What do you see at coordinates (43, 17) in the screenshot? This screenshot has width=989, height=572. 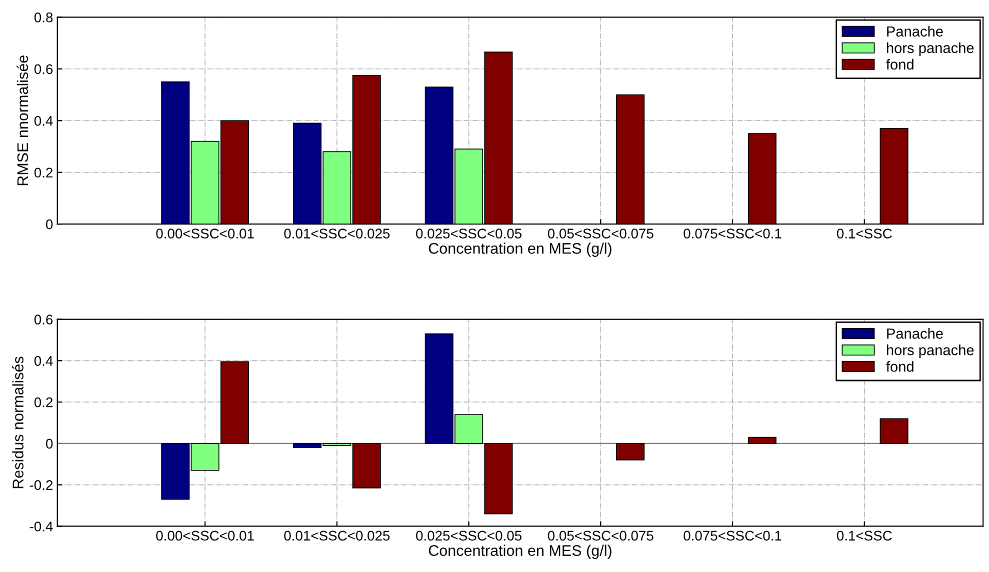 I see `y-tick-label: 0.8` at bounding box center [43, 17].